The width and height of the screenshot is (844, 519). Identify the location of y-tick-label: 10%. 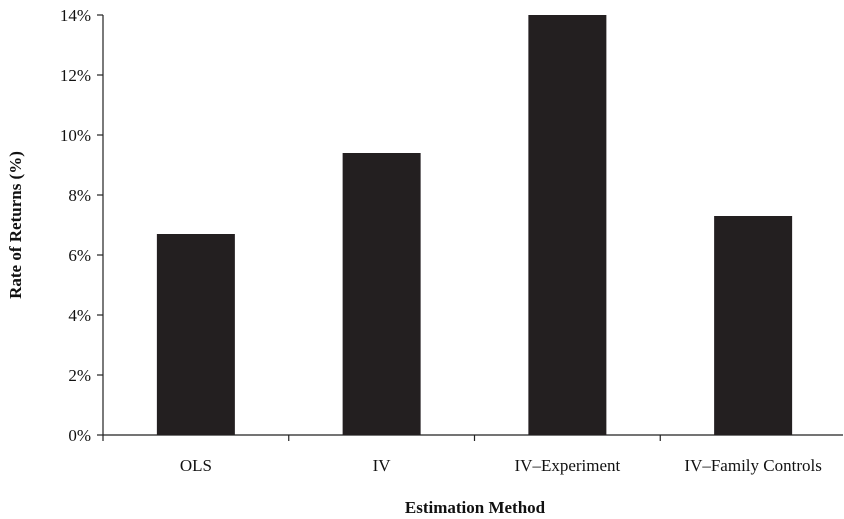
(75, 135).